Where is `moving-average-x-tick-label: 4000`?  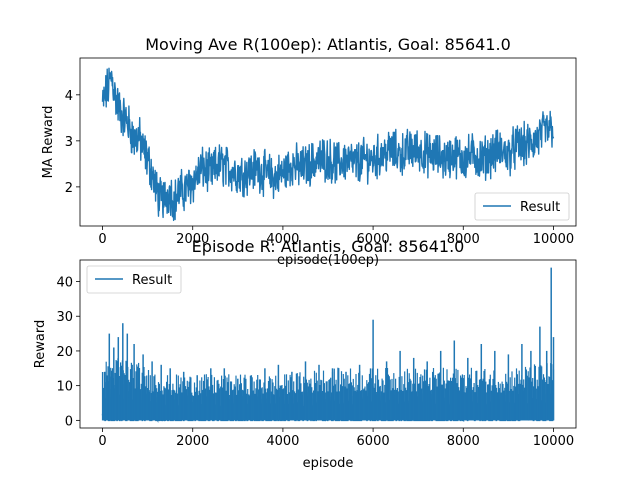
moving-average-x-tick-label: 4000 is located at coordinates (282, 239).